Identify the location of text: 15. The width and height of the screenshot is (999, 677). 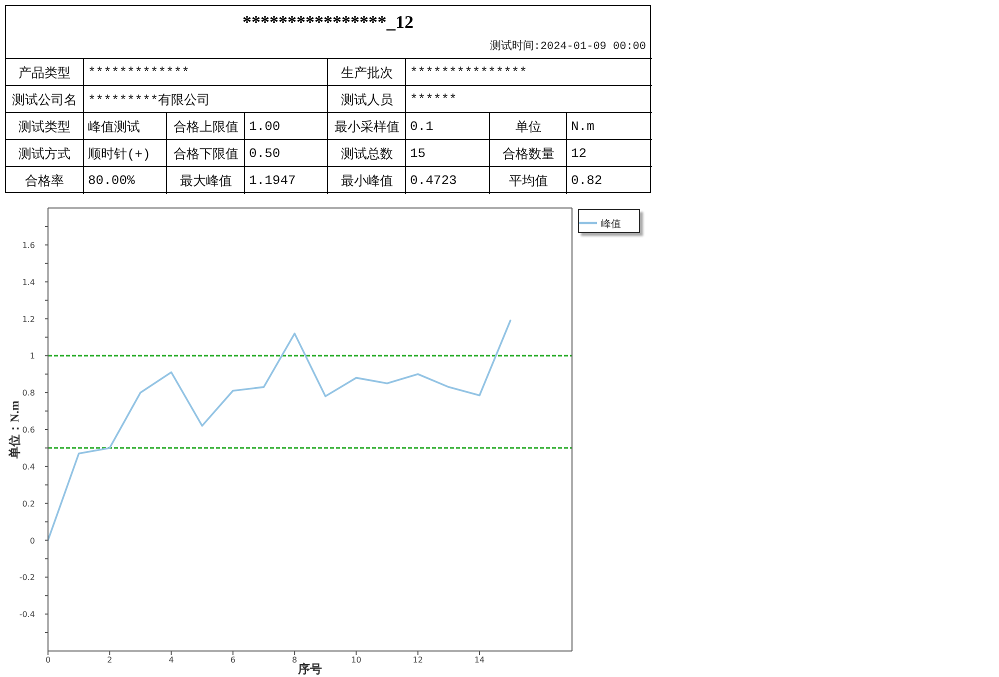
(418, 153).